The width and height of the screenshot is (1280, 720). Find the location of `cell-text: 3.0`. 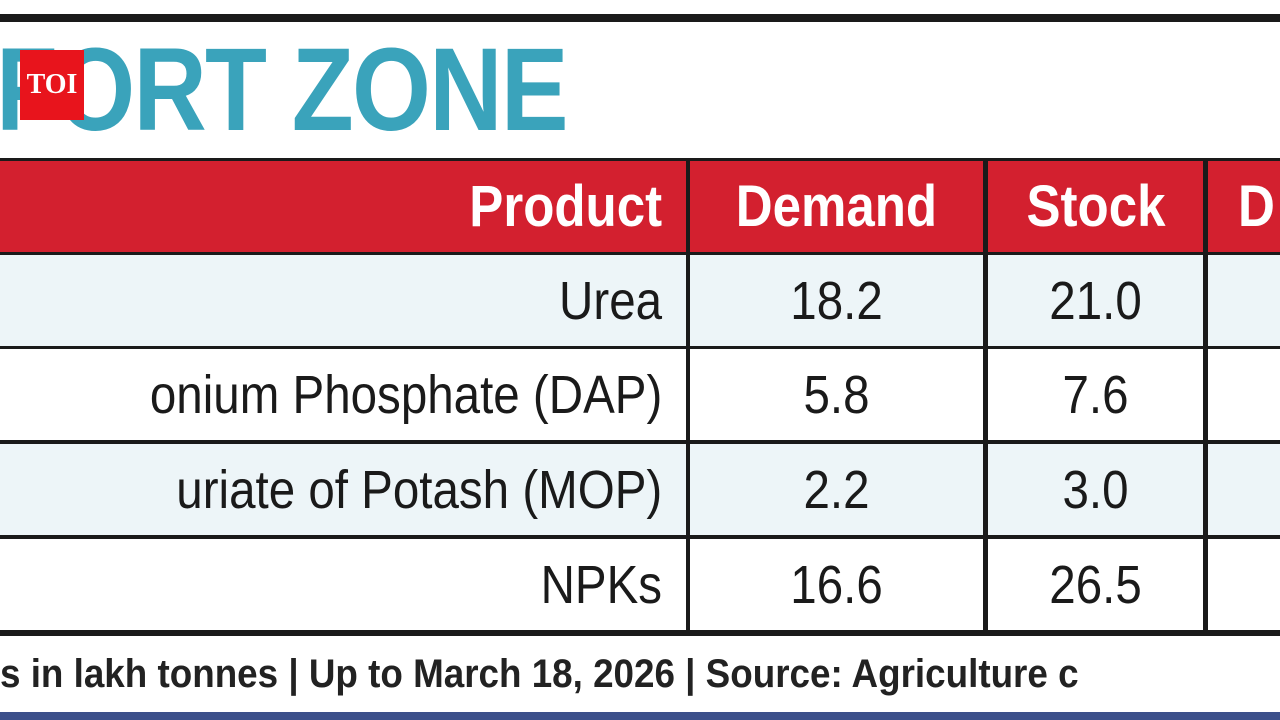

cell-text: 3.0 is located at coordinates (1095, 489).